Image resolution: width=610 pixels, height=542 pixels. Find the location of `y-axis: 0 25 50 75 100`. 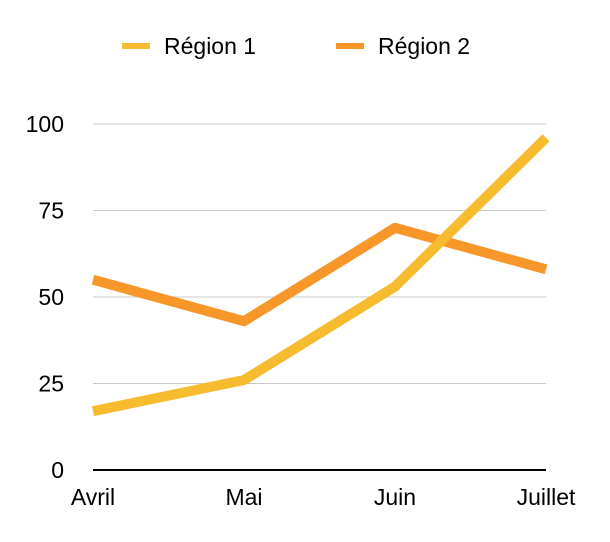

y-axis: 0 25 50 75 100 is located at coordinates (45, 297).